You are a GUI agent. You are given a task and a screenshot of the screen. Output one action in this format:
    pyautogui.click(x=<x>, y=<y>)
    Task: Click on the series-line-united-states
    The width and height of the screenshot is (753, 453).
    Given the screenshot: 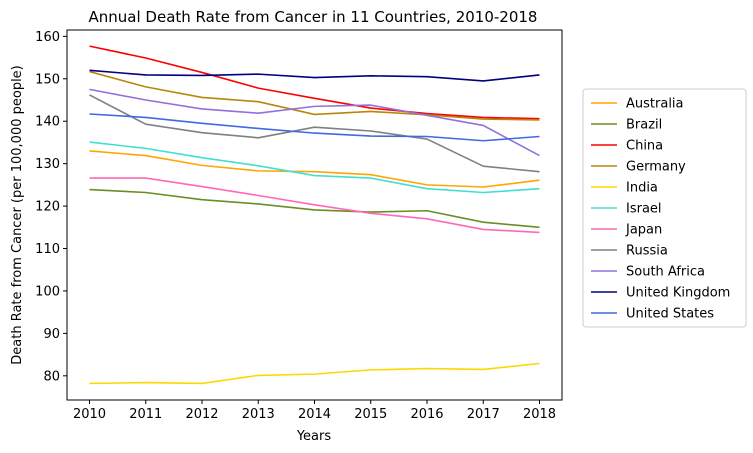 What is the action you would take?
    pyautogui.click(x=314, y=127)
    